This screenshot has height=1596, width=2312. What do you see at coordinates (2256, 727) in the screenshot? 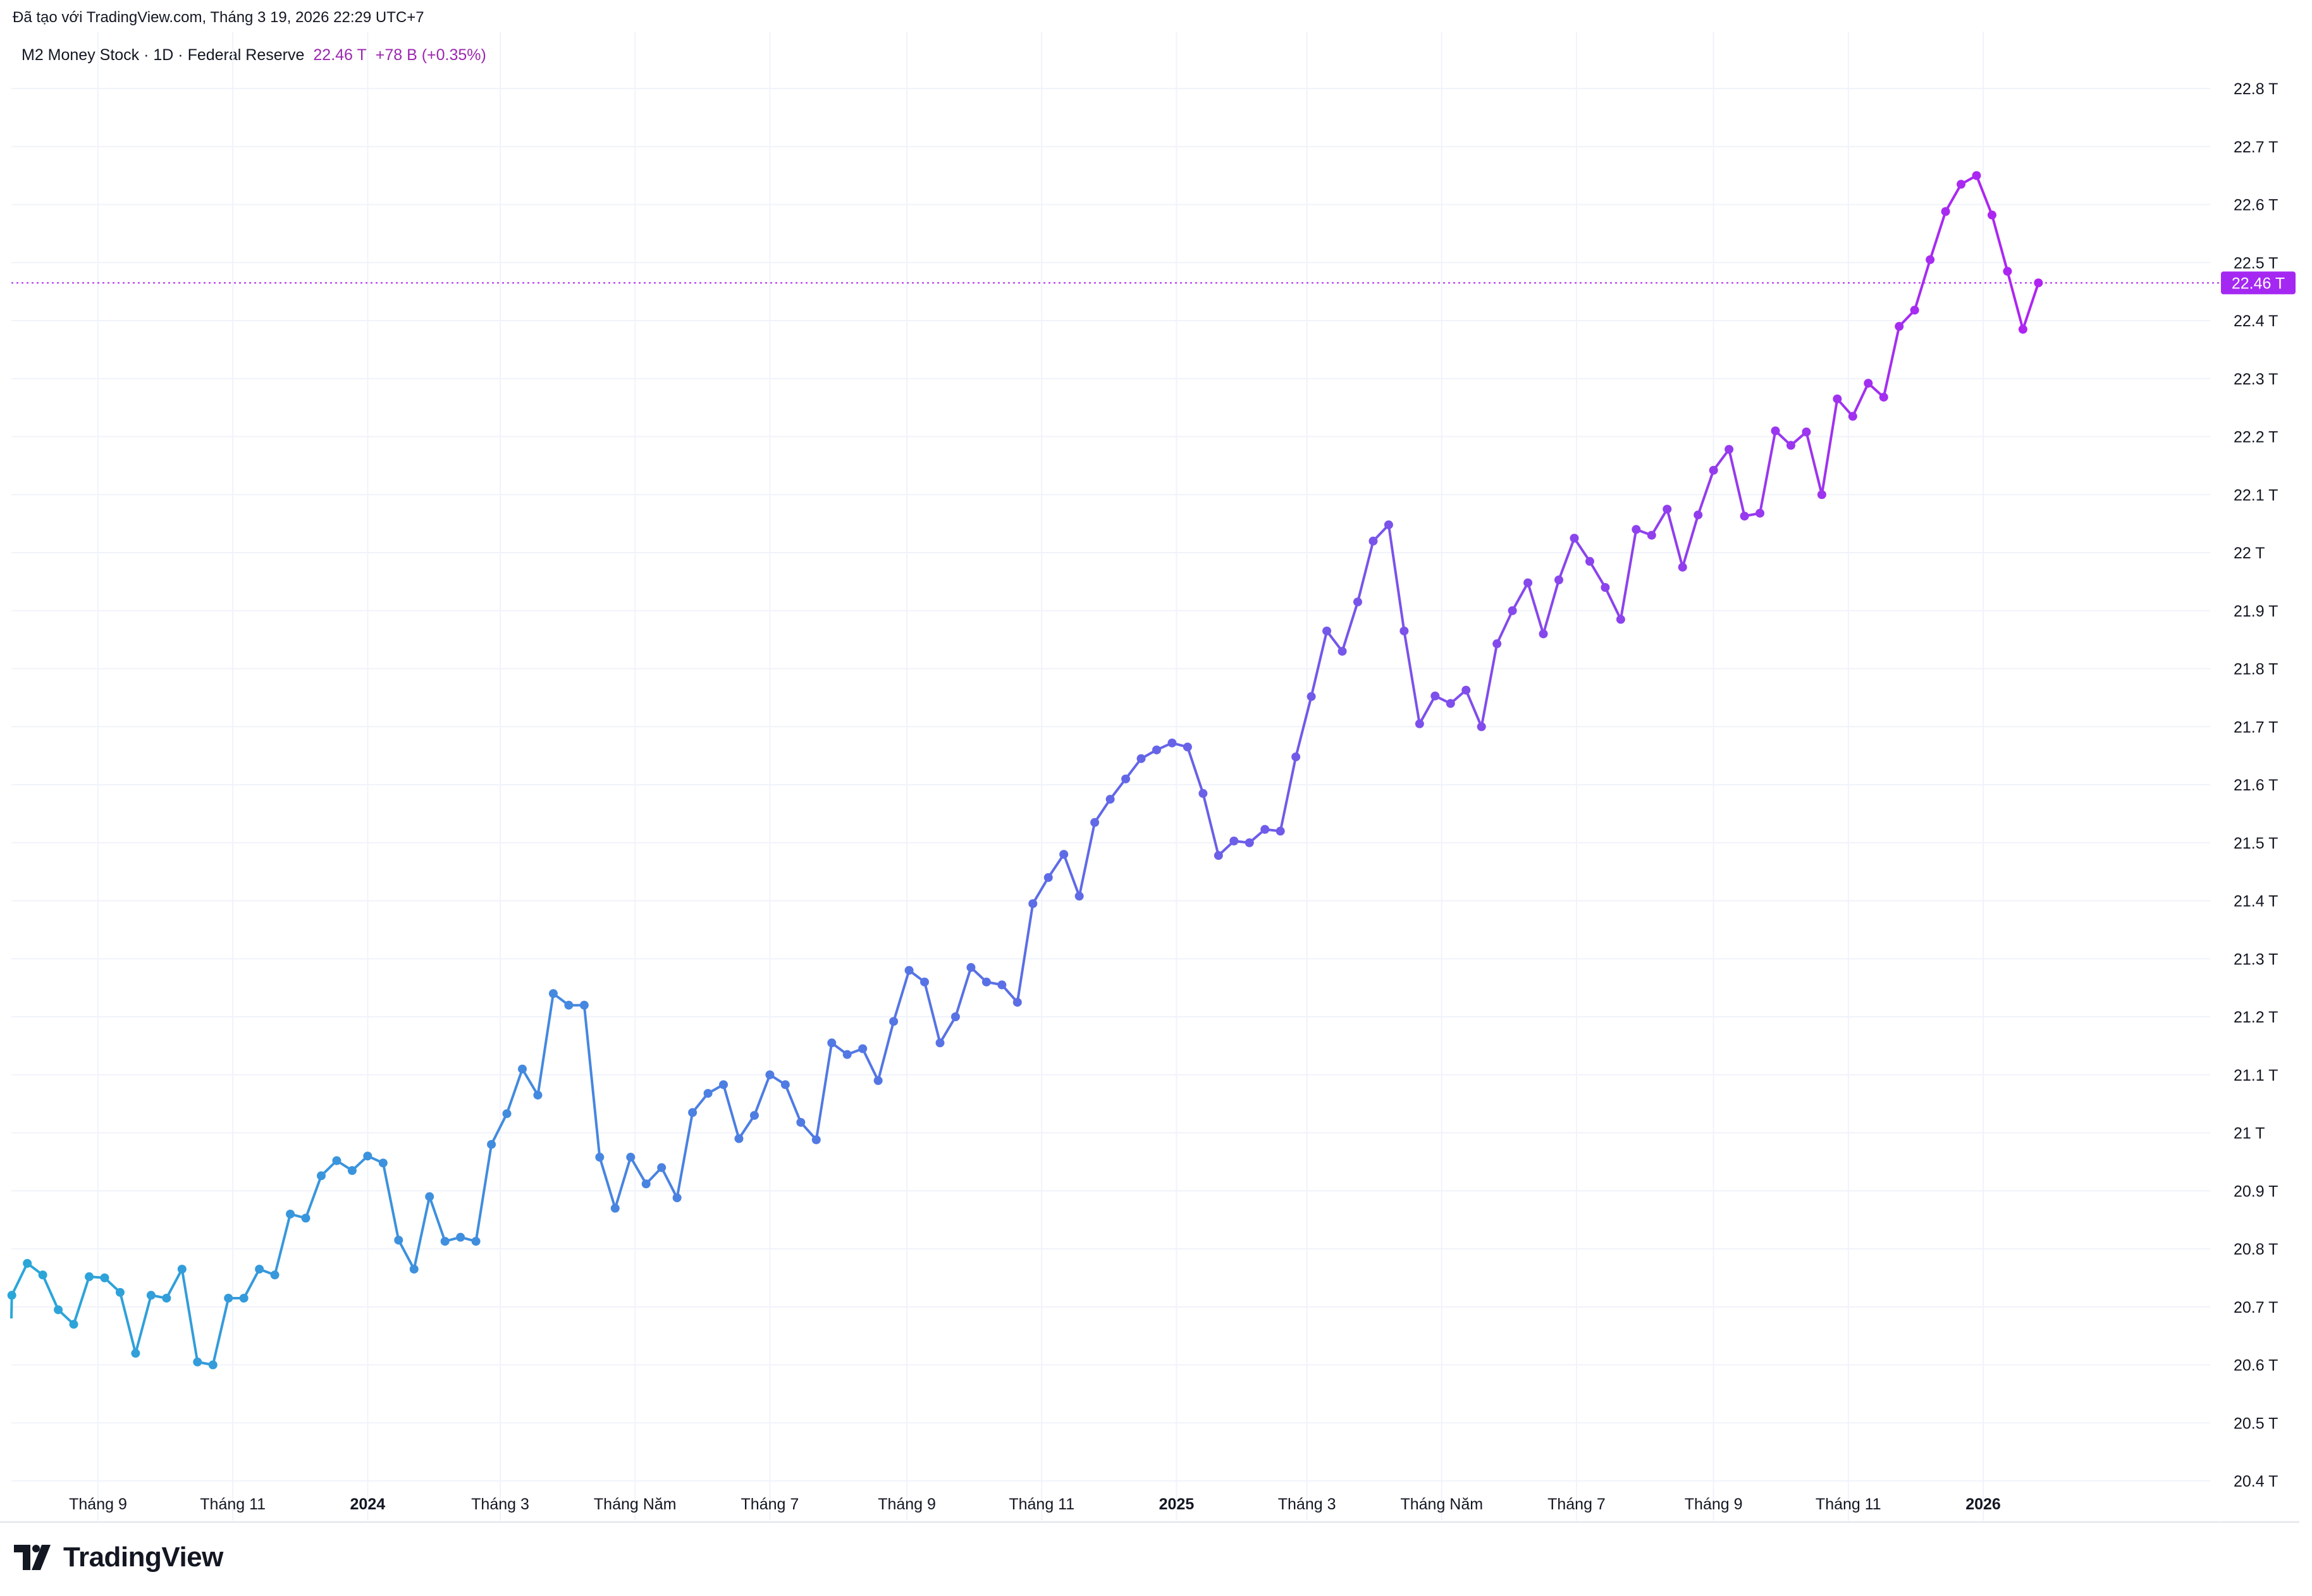
I see `y-tick-label: 21.7 T` at bounding box center [2256, 727].